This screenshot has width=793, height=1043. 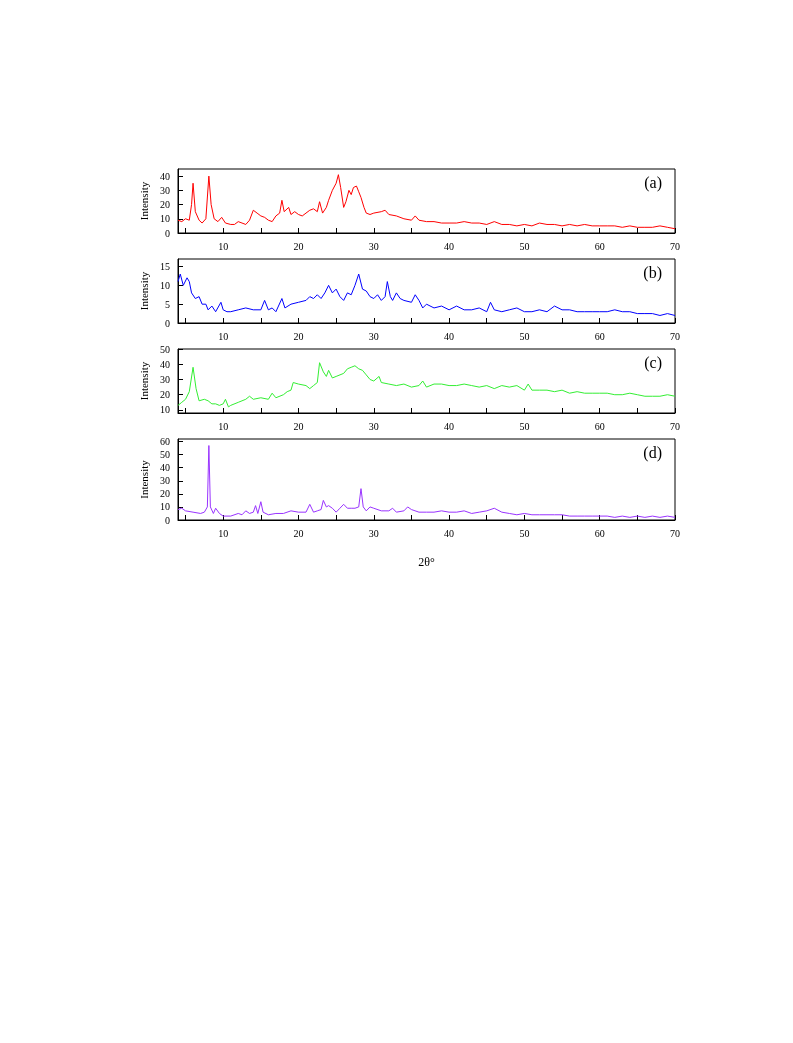 What do you see at coordinates (426, 202) in the screenshot?
I see `line-series` at bounding box center [426, 202].